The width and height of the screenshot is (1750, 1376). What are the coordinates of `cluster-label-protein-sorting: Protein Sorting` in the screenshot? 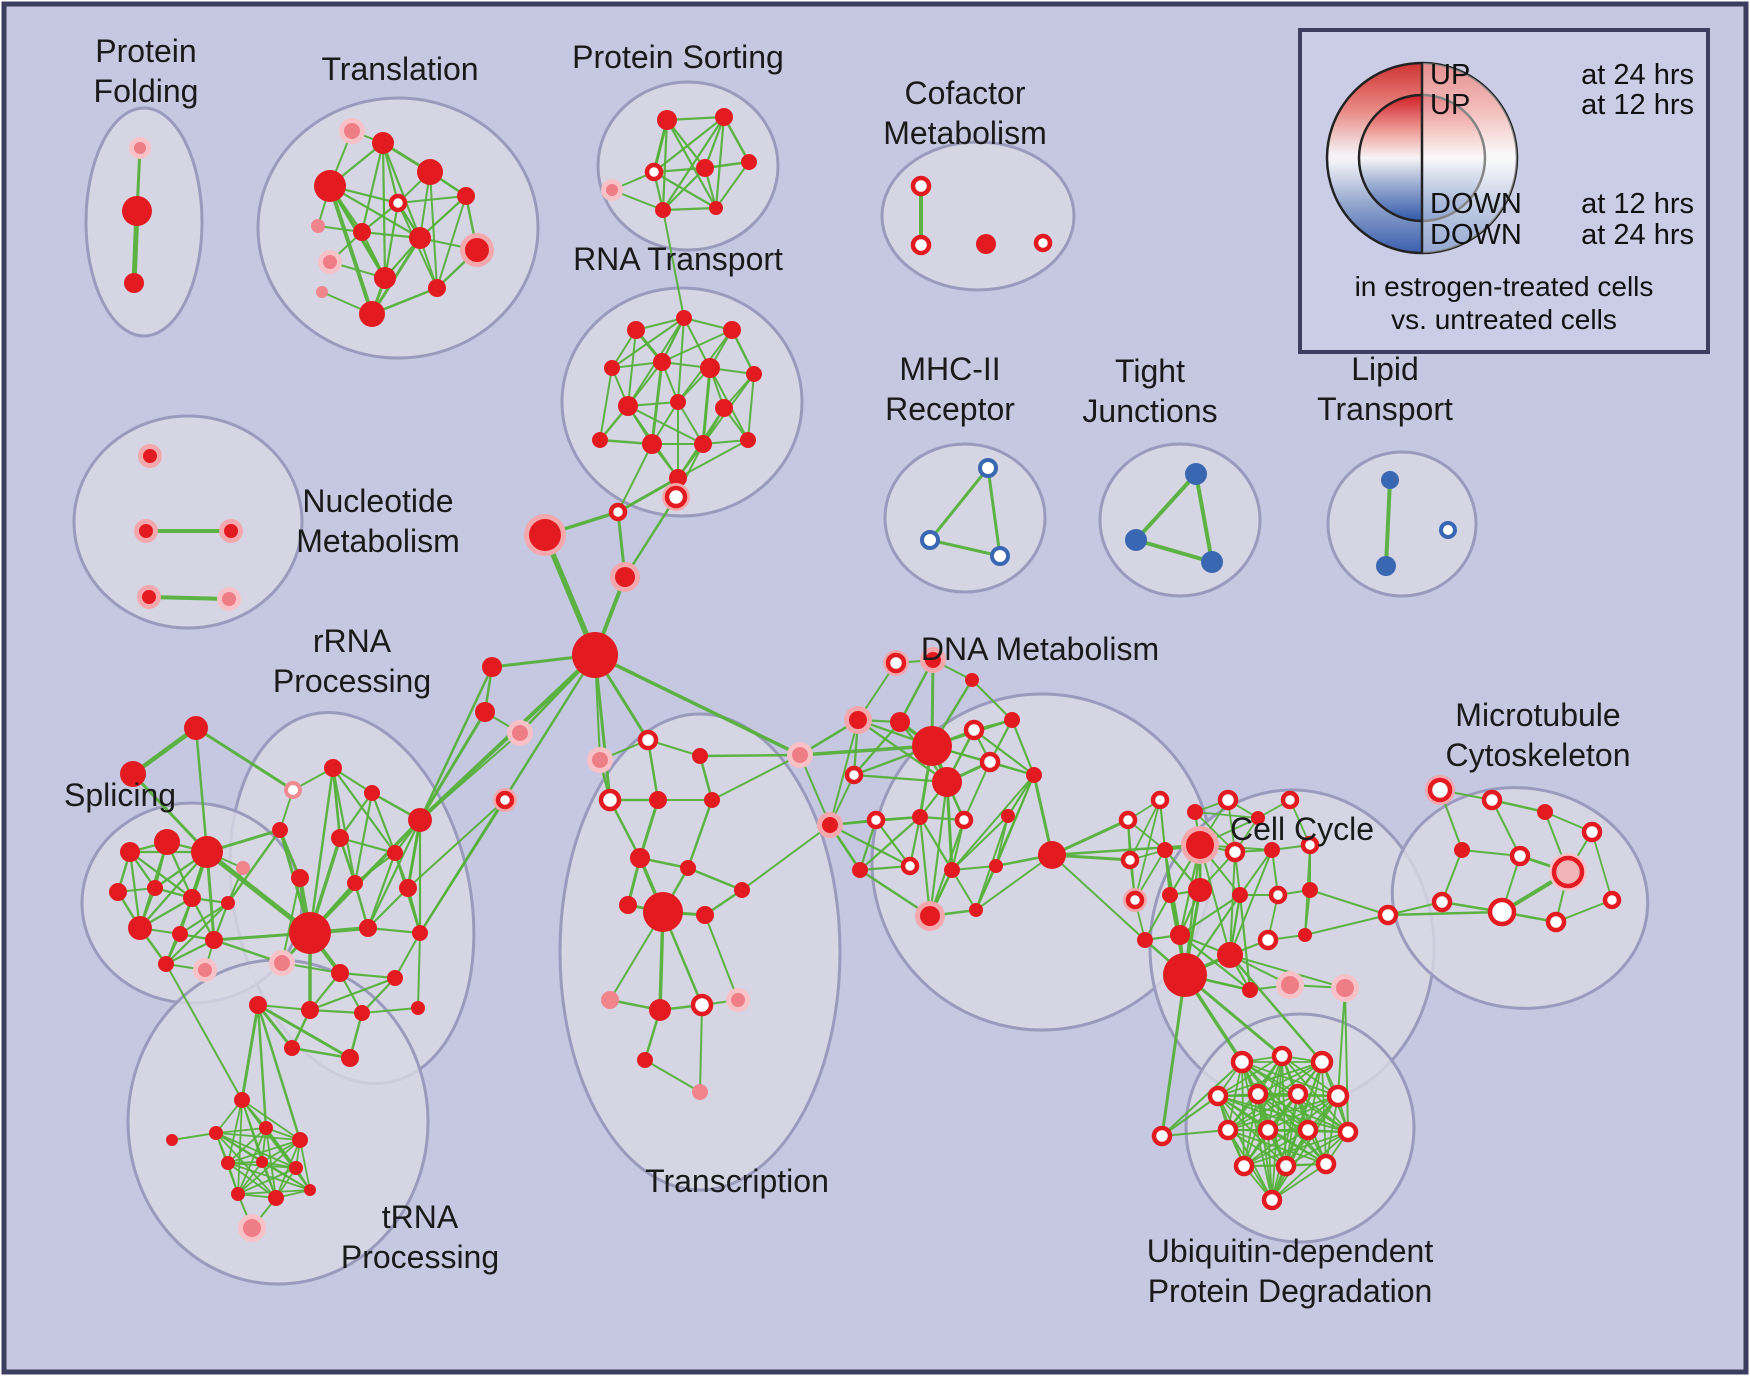 It's located at (678, 57).